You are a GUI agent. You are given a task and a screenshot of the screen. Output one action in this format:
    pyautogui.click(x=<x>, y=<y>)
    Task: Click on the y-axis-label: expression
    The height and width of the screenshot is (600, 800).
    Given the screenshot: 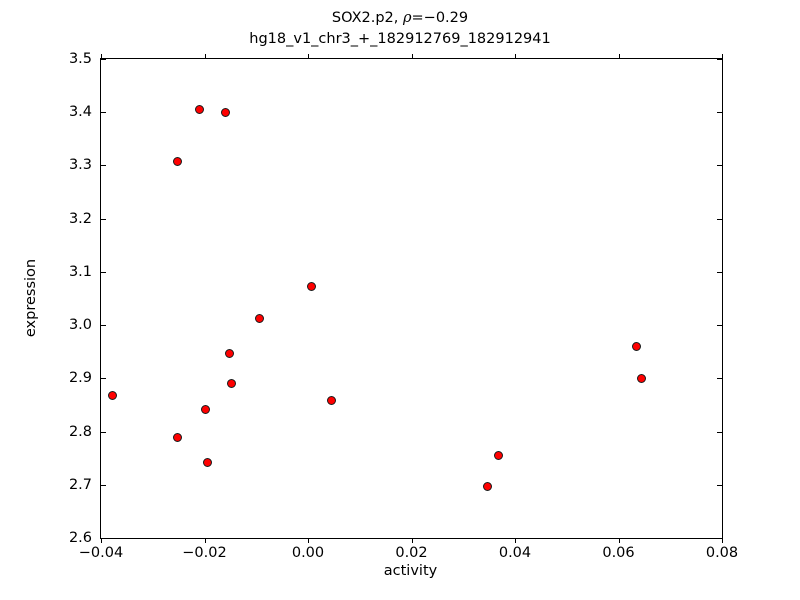 What is the action you would take?
    pyautogui.click(x=31, y=297)
    